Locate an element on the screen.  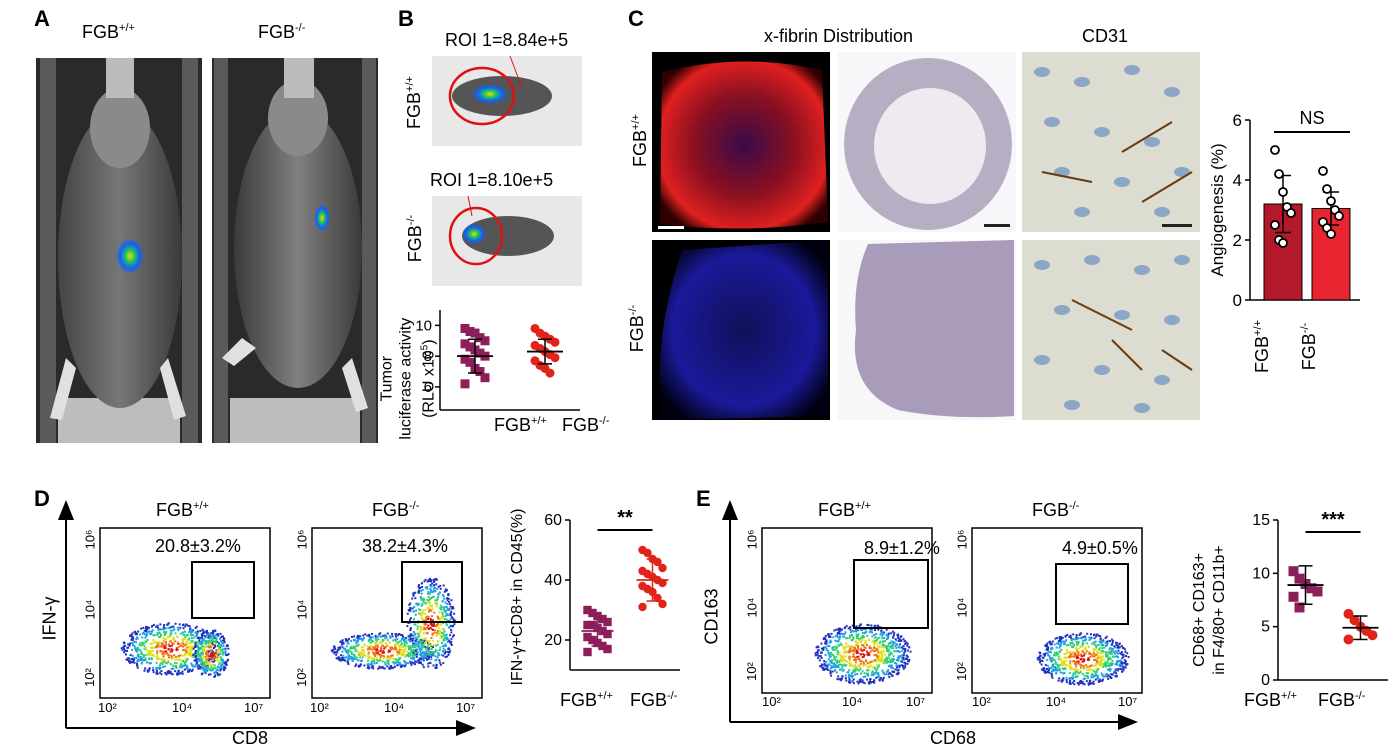
y-tick-label: 0 is located at coordinates (1237, 300).